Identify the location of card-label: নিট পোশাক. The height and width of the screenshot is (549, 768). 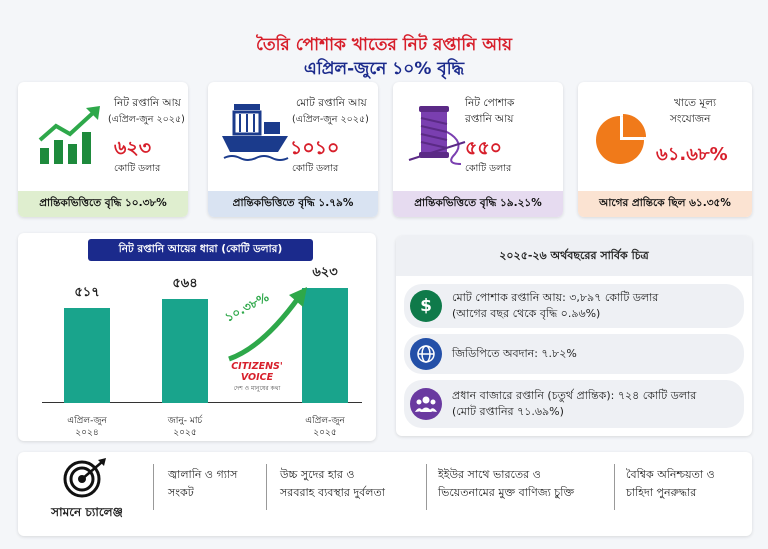
(490, 103).